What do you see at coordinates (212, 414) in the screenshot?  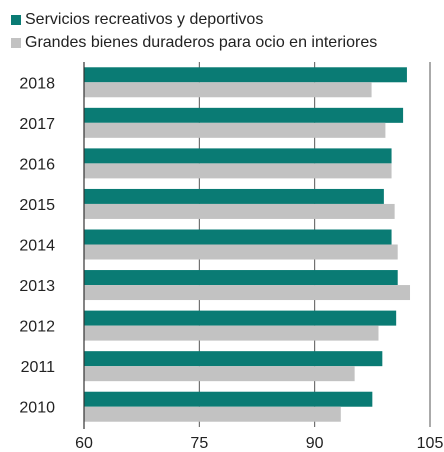 I see `bar-2010-grandes-bienes` at bounding box center [212, 414].